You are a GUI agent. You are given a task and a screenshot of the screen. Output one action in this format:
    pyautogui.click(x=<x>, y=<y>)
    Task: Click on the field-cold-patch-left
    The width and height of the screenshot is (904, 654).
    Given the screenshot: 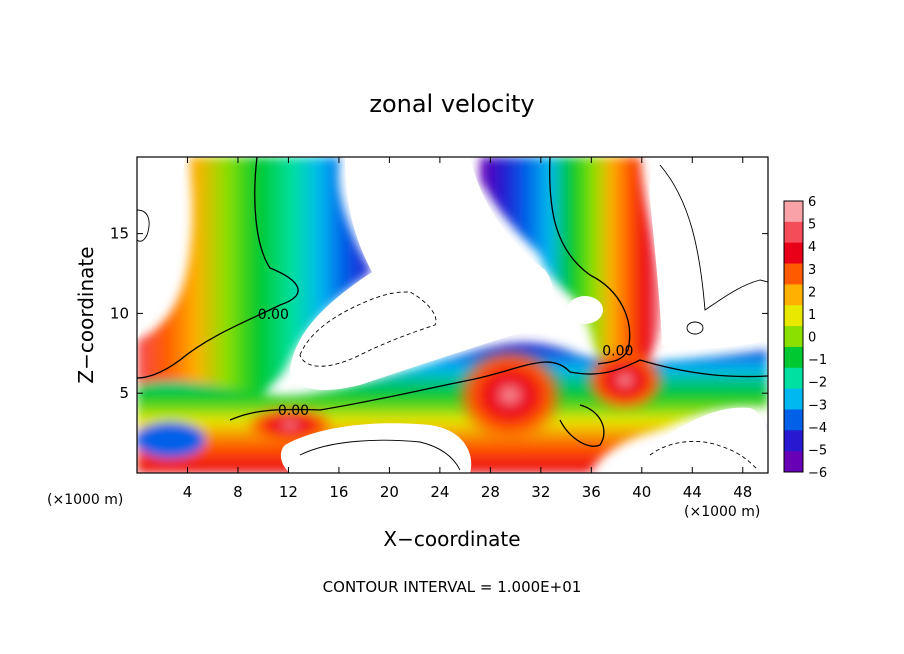 What is the action you would take?
    pyautogui.click(x=171, y=440)
    